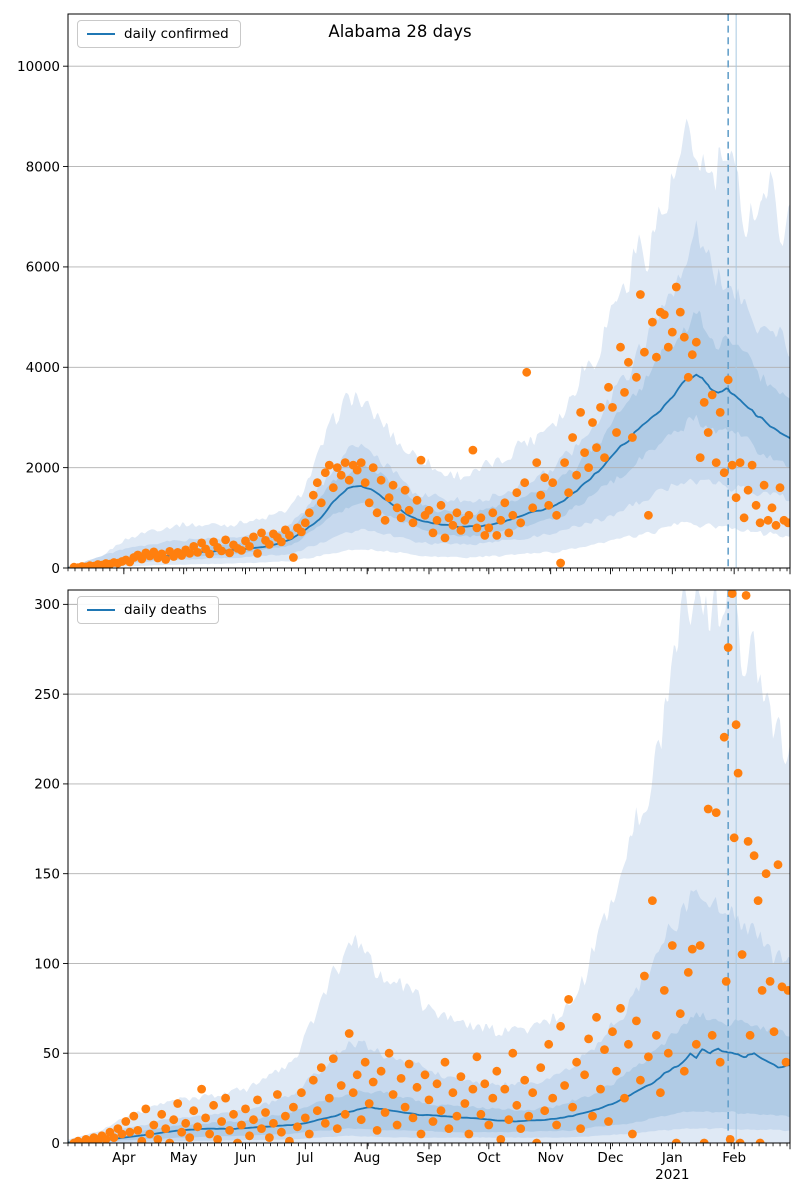  What do you see at coordinates (550, 1158) in the screenshot?
I see `x-tick-label: Nov` at bounding box center [550, 1158].